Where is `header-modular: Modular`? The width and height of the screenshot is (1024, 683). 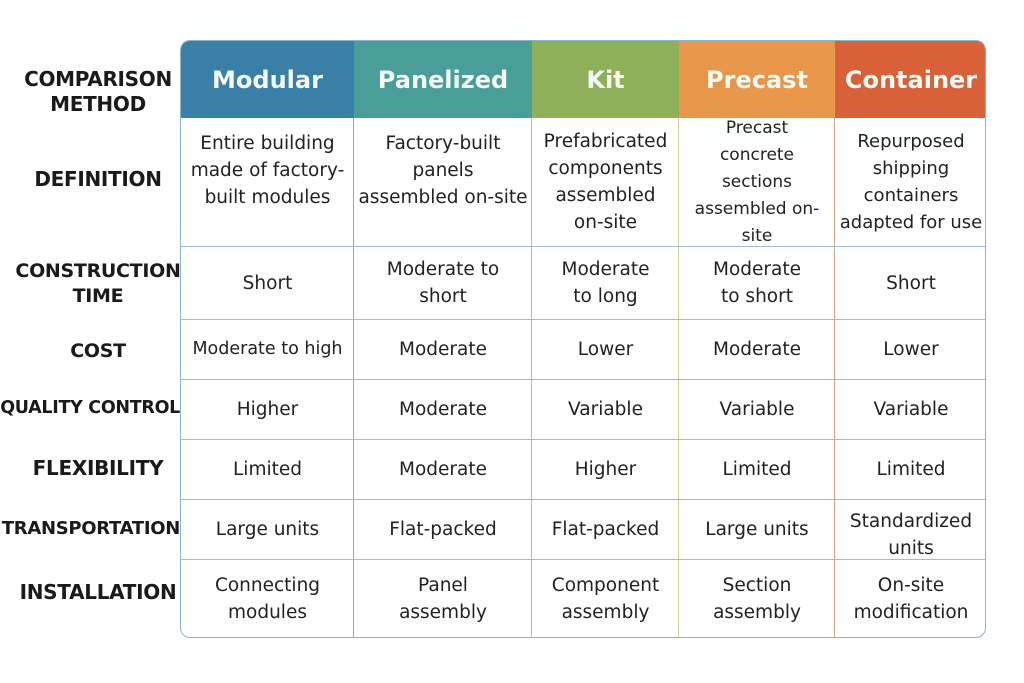 header-modular: Modular is located at coordinates (267, 79).